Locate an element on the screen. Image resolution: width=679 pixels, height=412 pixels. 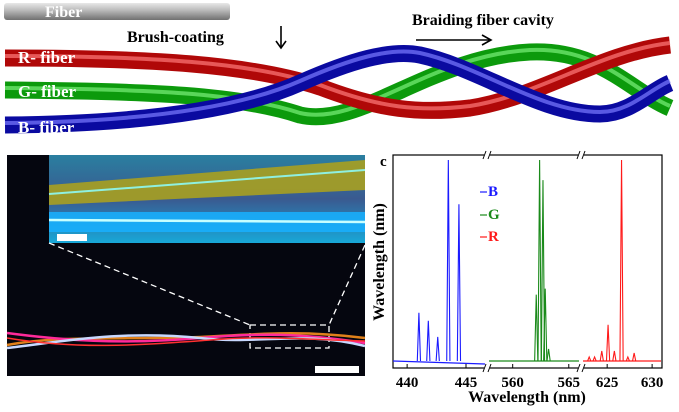
inset-zoom-image is located at coordinates (207, 199).